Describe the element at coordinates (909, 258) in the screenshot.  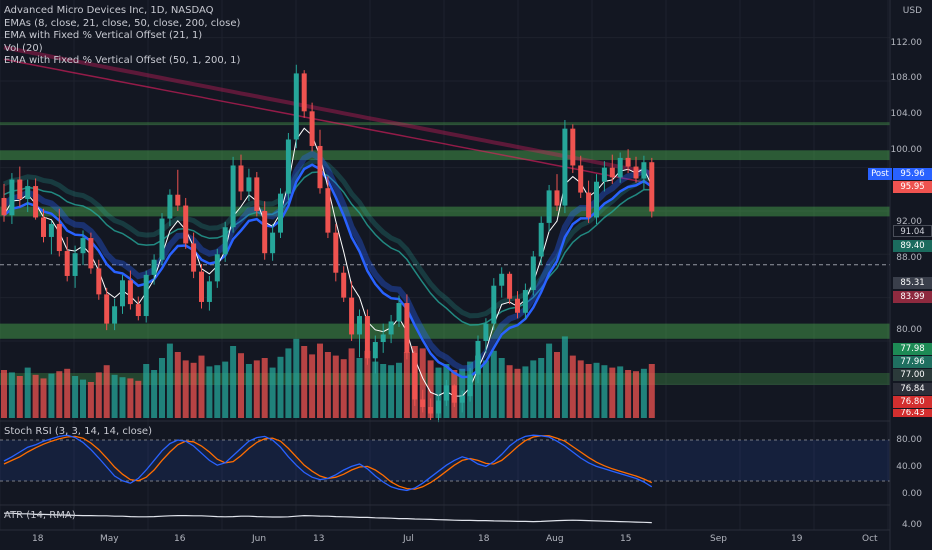
I see `price-tick: 88.00` at that location.